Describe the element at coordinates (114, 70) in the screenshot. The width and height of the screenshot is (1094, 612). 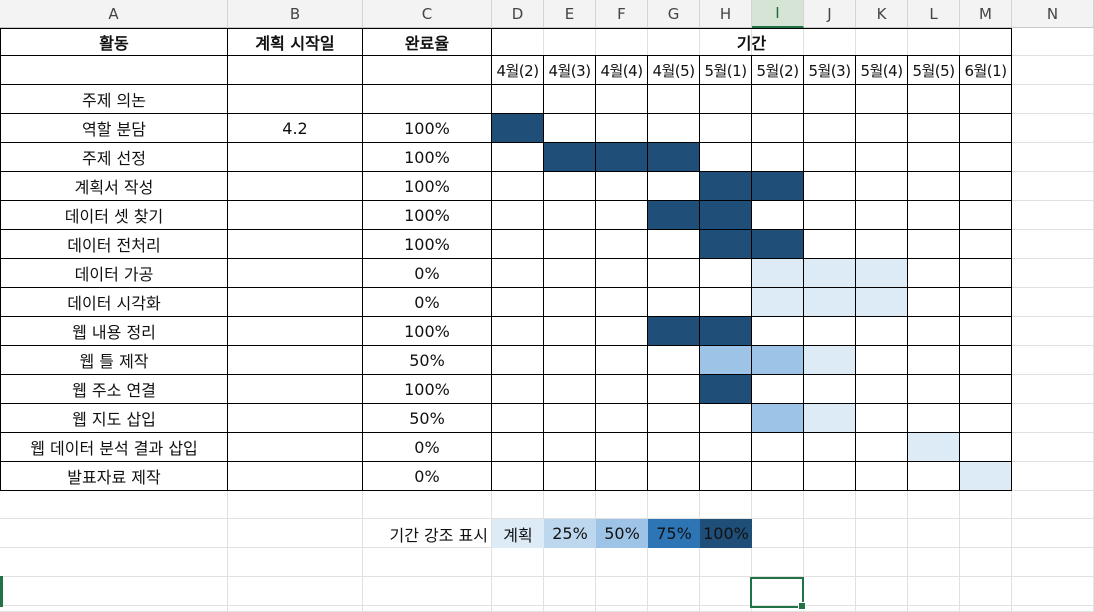
I see `header-blank` at that location.